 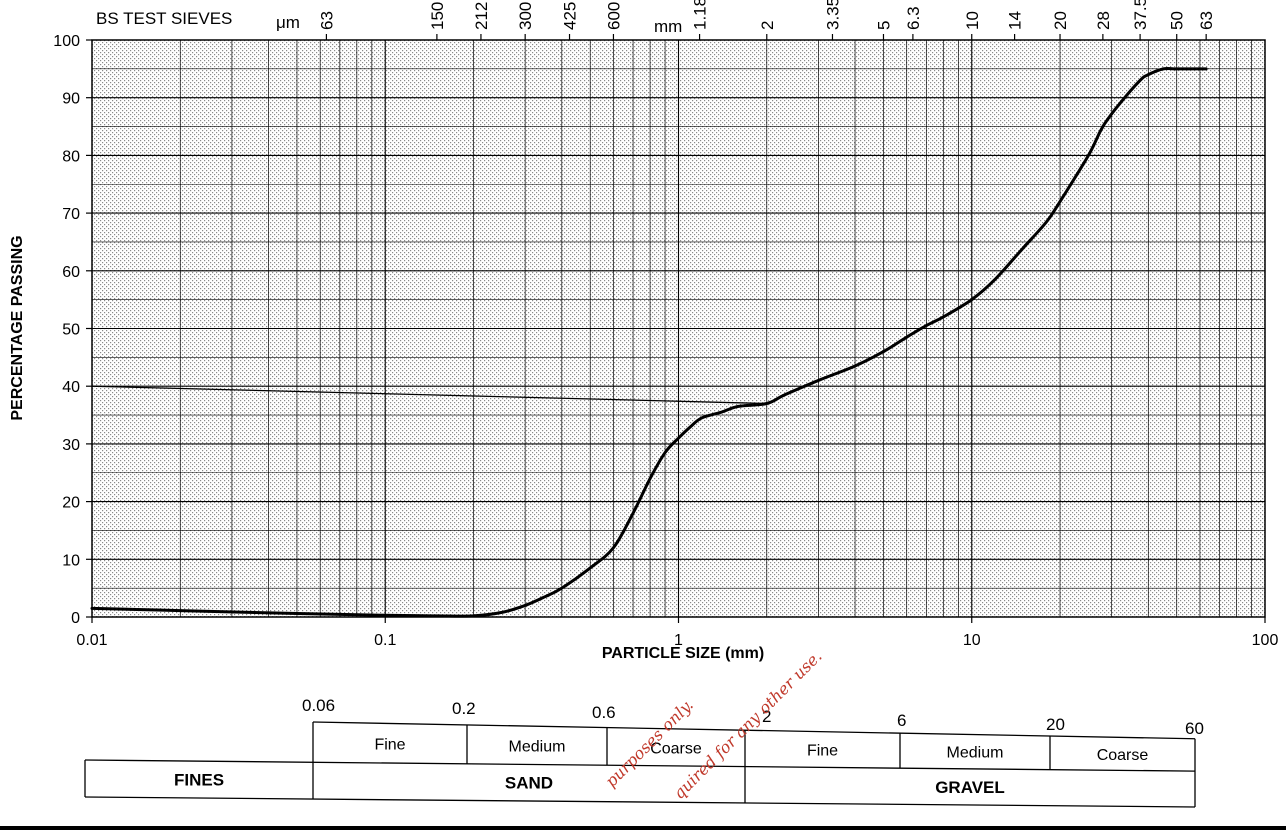 What do you see at coordinates (529, 783) in the screenshot?
I see `class-major-label: SAND` at bounding box center [529, 783].